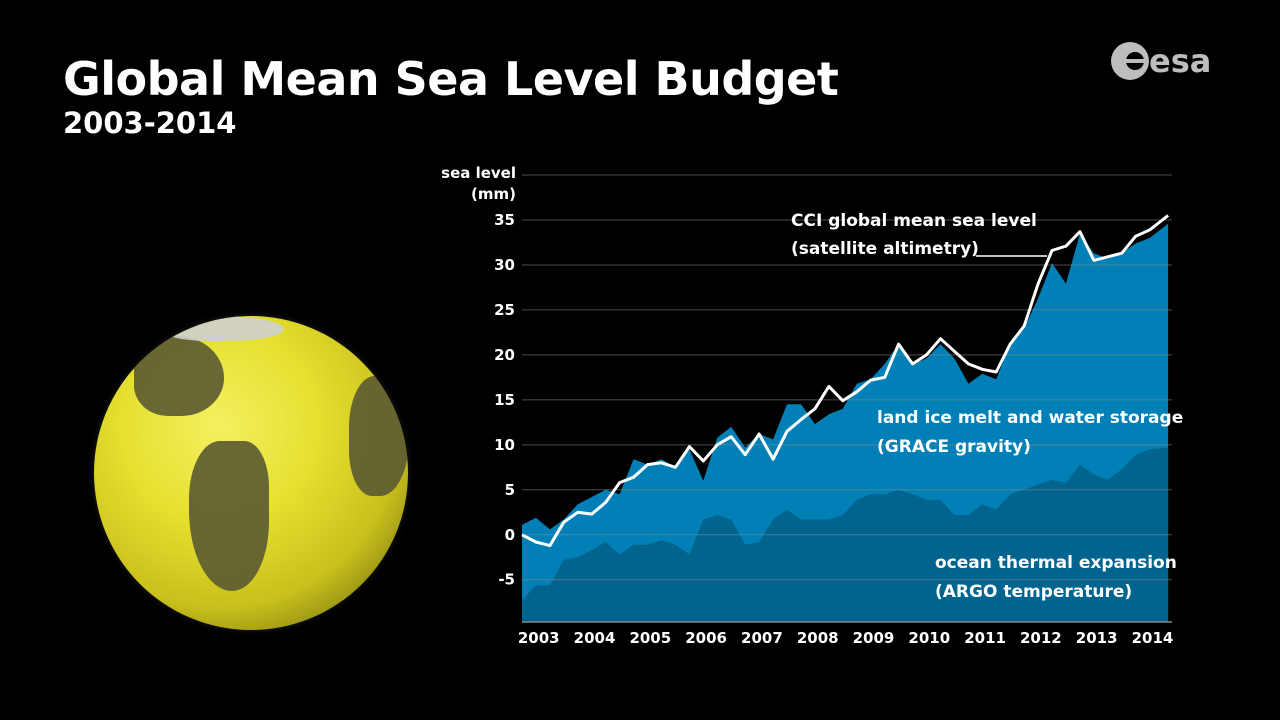 The image size is (1280, 720). Describe the element at coordinates (1033, 592) in the screenshot. I see `thermal-label-sub: (ARGO temperature)` at that location.